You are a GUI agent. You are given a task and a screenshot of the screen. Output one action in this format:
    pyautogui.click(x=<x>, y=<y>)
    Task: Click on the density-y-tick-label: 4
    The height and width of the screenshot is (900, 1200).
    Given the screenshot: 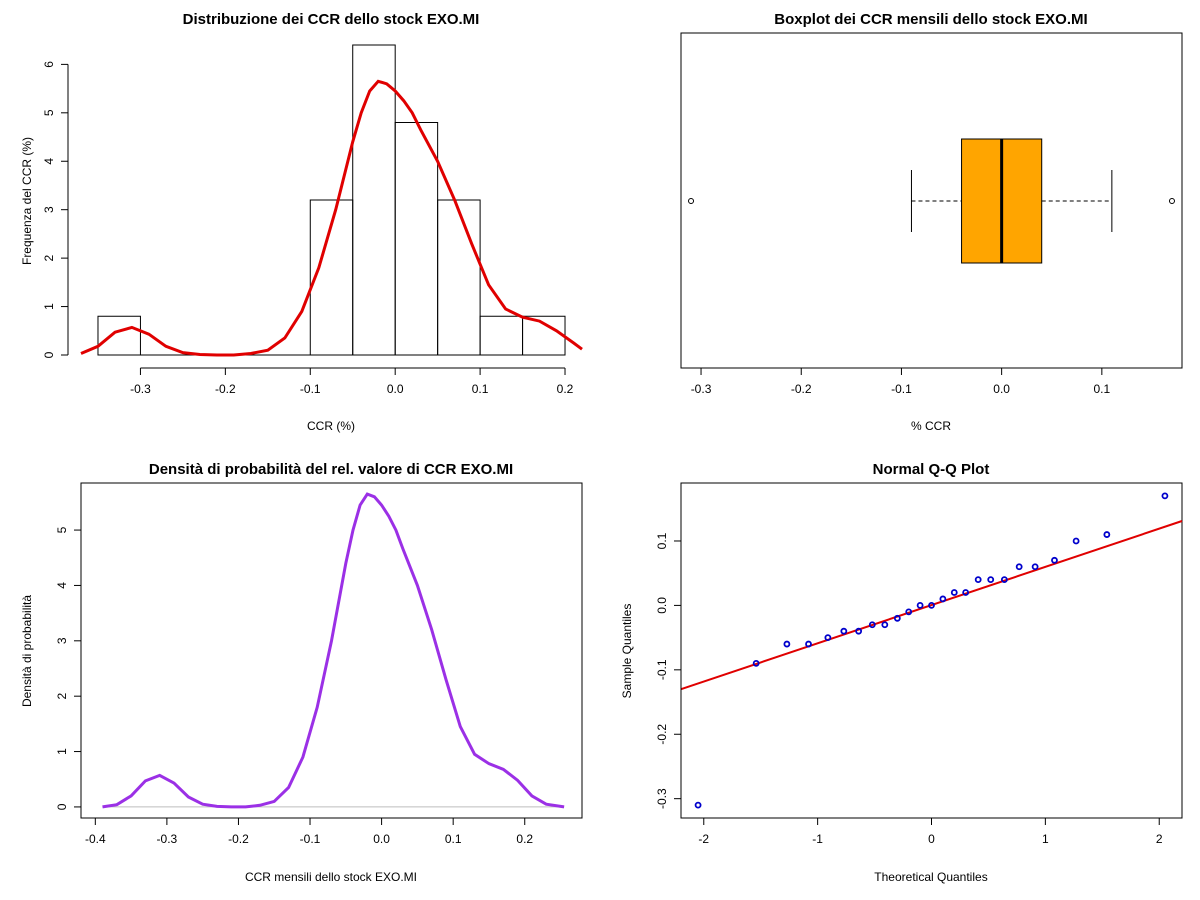 What is the action you would take?
    pyautogui.click(x=62, y=585)
    